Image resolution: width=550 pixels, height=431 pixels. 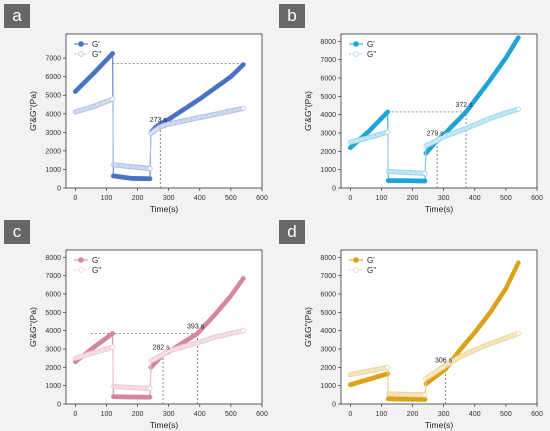 What do you see at coordinates (328, 134) in the screenshot?
I see `y-tick-label-b-3: 3000` at bounding box center [328, 134].